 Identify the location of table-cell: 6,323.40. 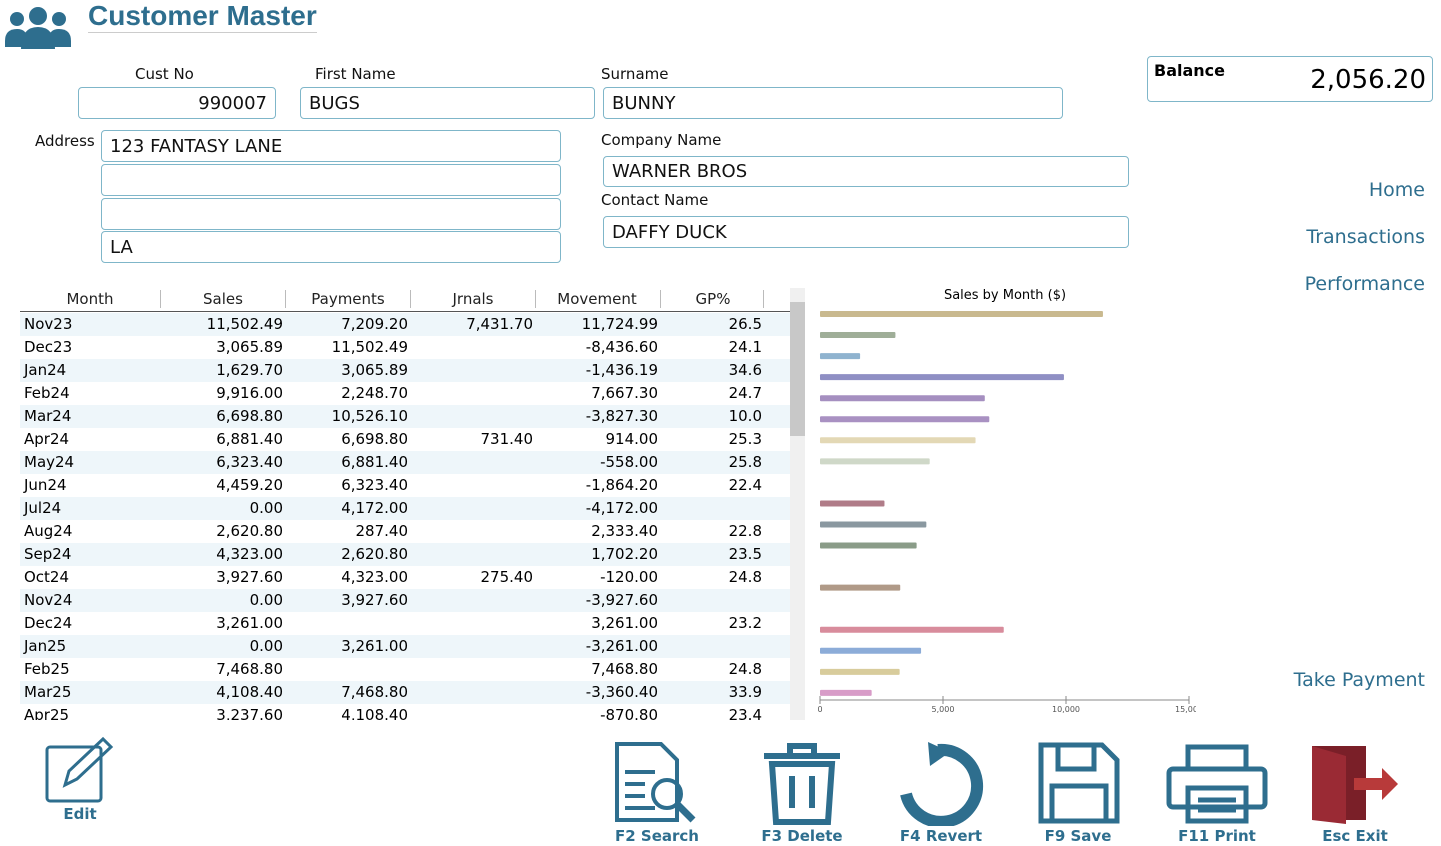
(249, 462).